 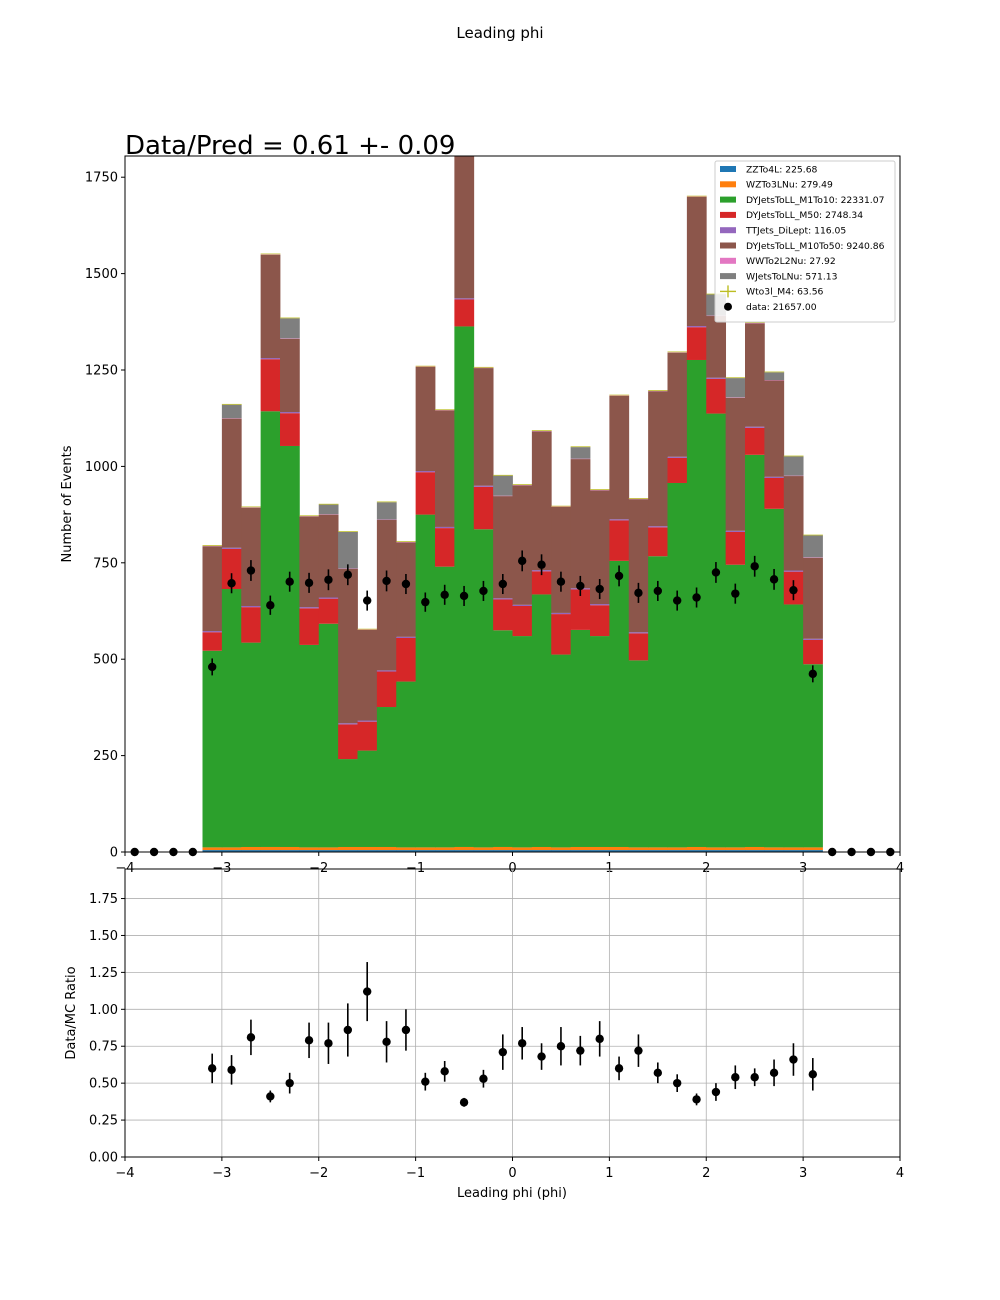 What do you see at coordinates (103, 1047) in the screenshot?
I see `ratio-ytick-label-3: 0.75` at bounding box center [103, 1047].